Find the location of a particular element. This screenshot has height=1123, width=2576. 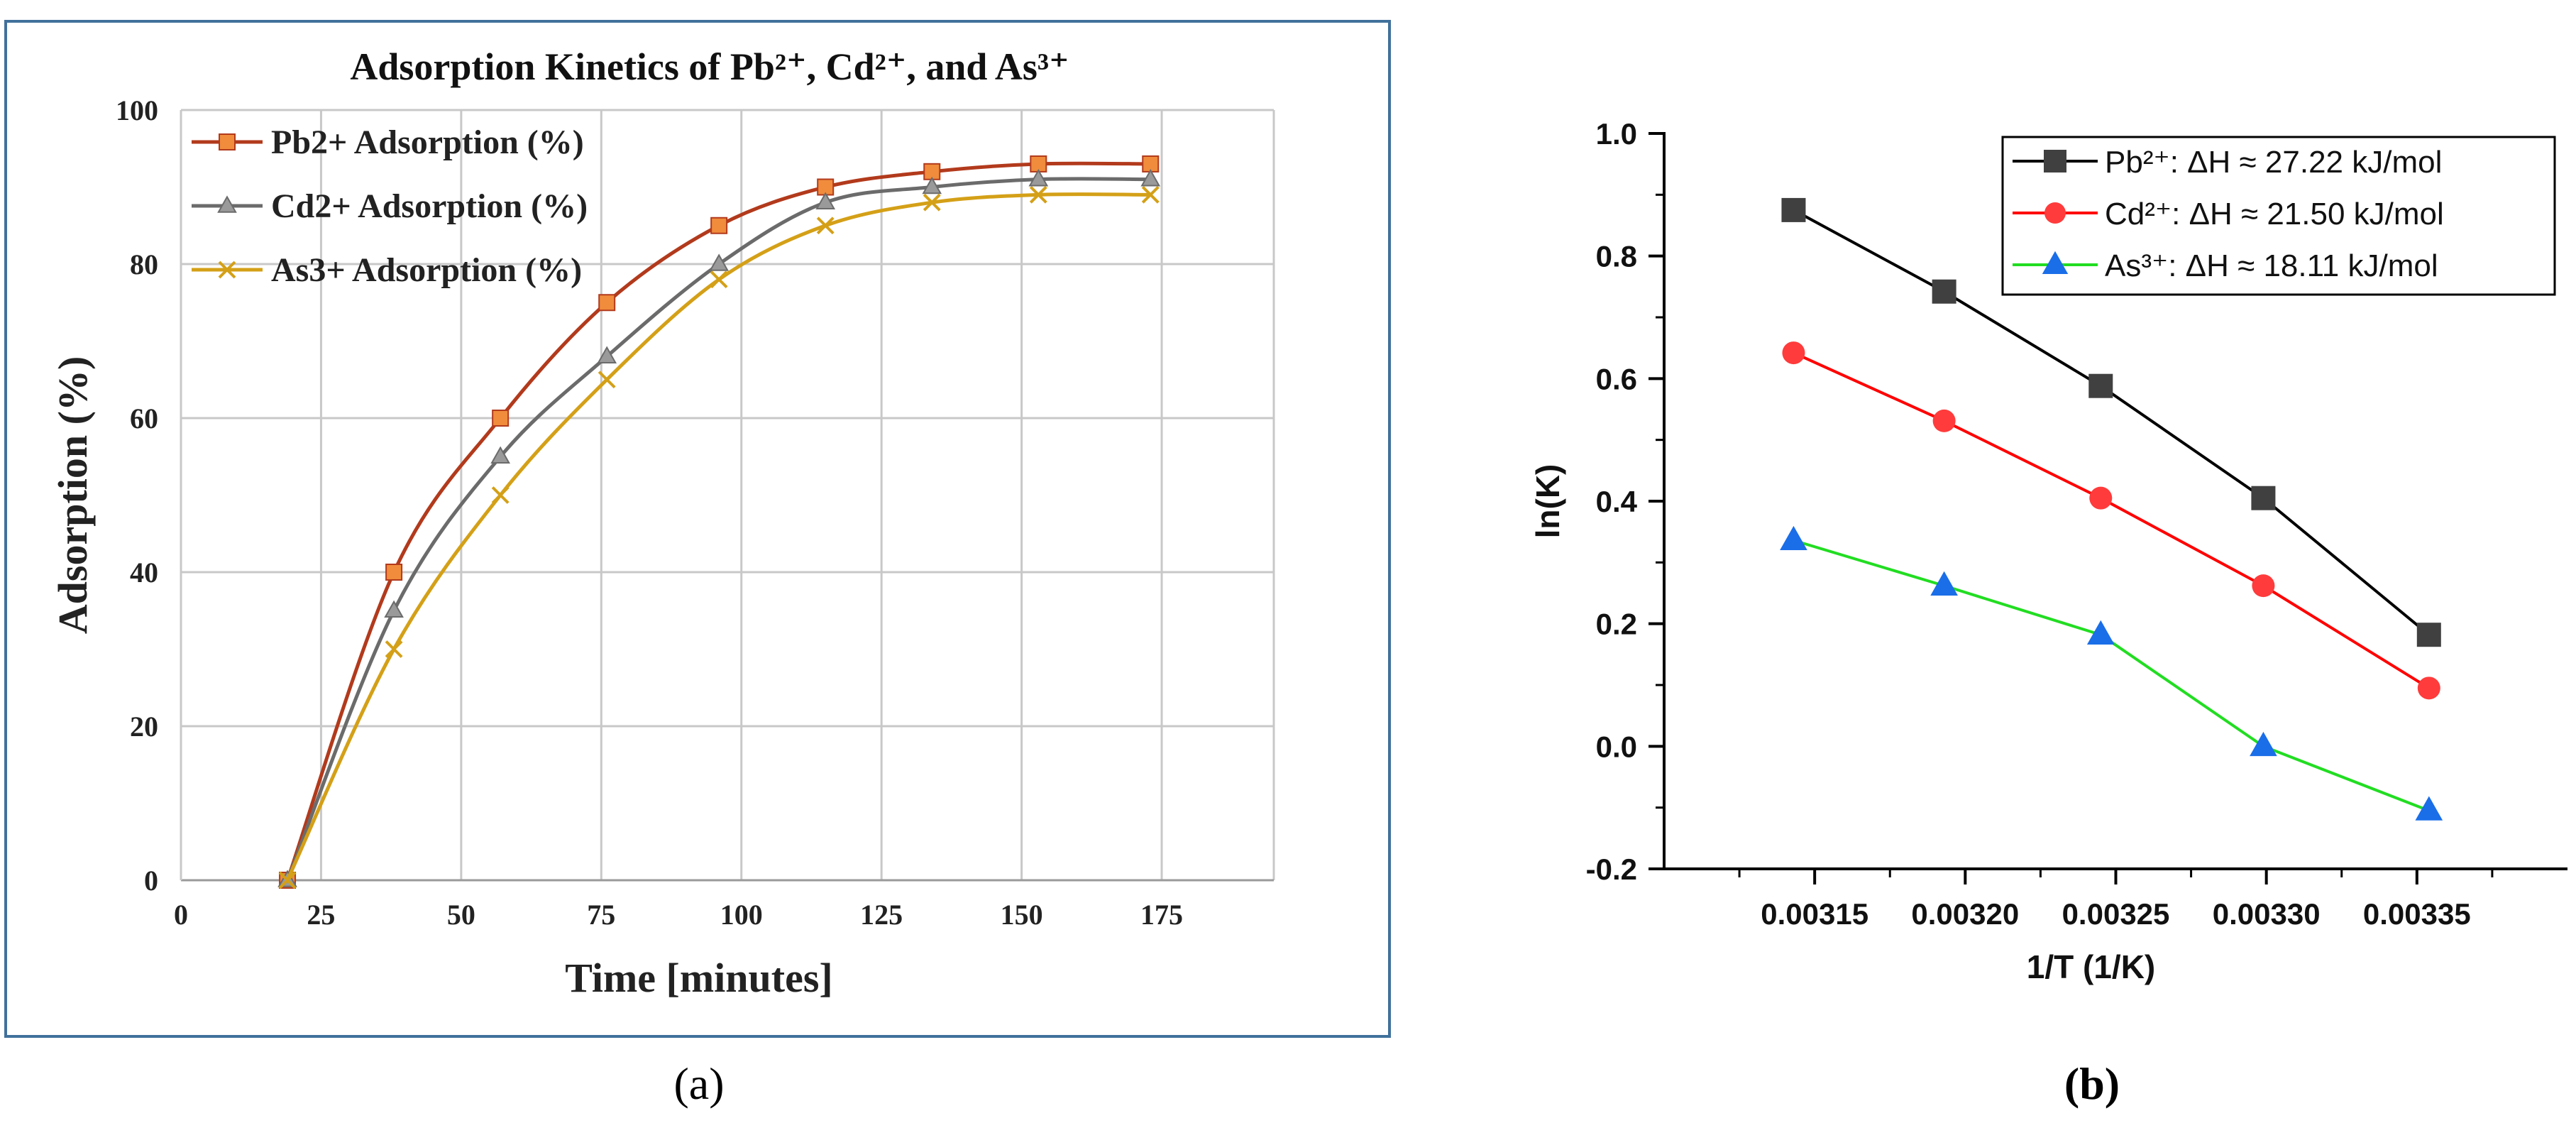

x-axis-label: 1/T (1/K) is located at coordinates (2091, 967).